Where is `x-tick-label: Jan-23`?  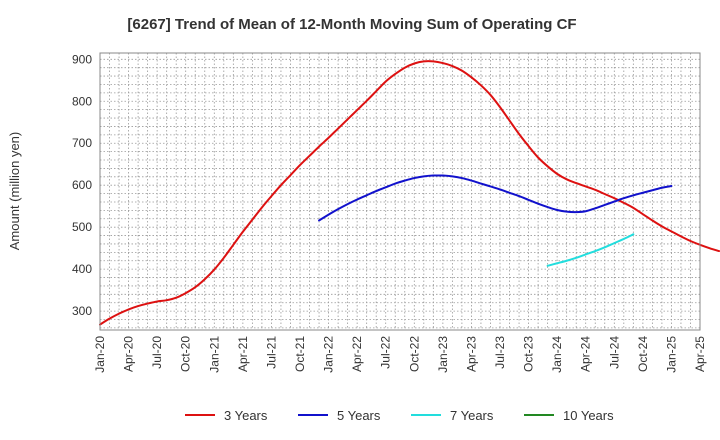 x-tick-label: Jan-23 is located at coordinates (443, 354).